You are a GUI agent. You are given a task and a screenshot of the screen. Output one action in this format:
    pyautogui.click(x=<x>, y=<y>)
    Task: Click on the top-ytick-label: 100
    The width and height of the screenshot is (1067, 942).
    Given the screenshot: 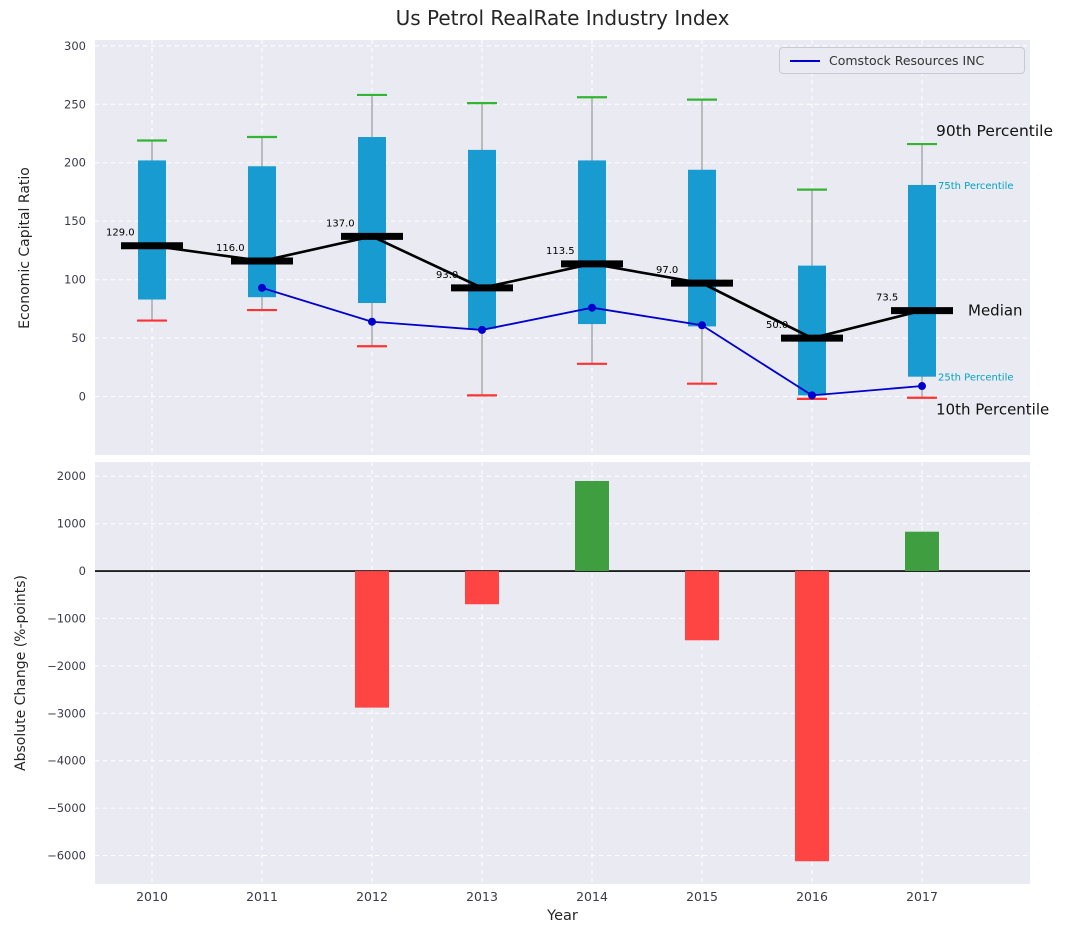 What is the action you would take?
    pyautogui.click(x=75, y=280)
    